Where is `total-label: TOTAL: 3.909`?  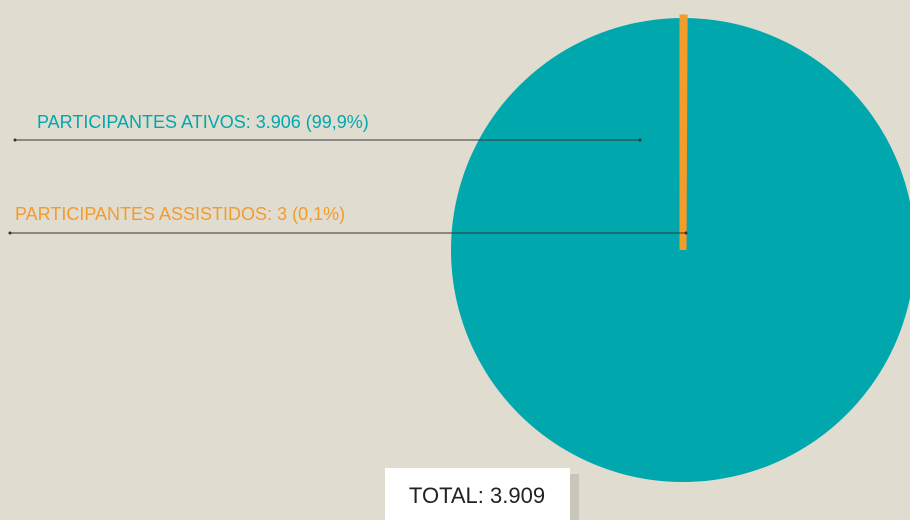 total-label: TOTAL: 3.909 is located at coordinates (477, 495).